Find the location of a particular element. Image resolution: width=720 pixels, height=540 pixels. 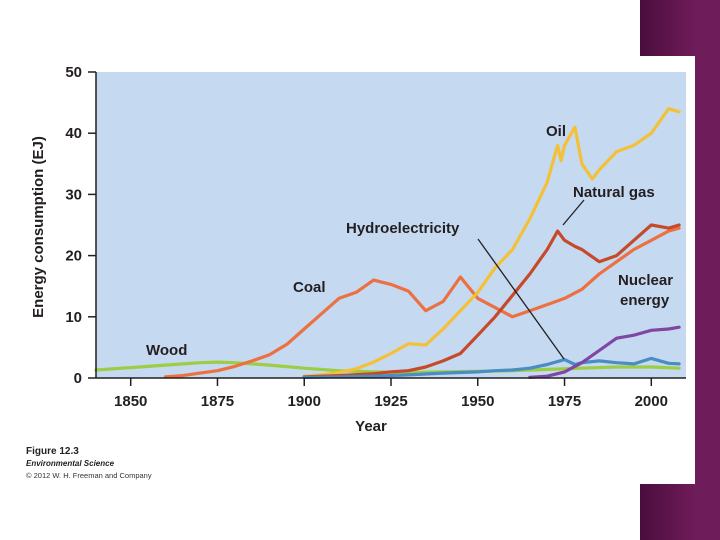

y-axis-title: Energy consumption (EJ) is located at coordinates (38, 227).